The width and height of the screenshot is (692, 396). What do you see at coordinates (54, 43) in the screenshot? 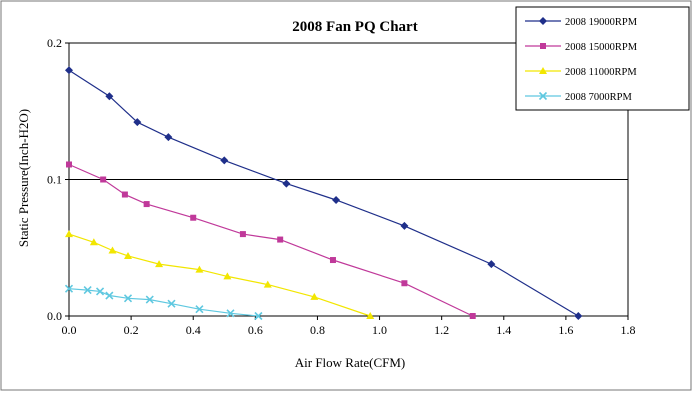
I see `y-tick-label: 0.2` at bounding box center [54, 43].